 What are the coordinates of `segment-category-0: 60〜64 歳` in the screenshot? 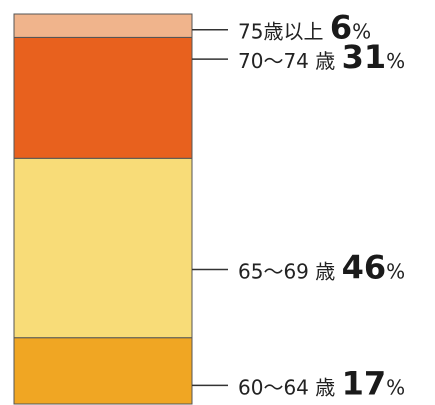 It's located at (290, 387).